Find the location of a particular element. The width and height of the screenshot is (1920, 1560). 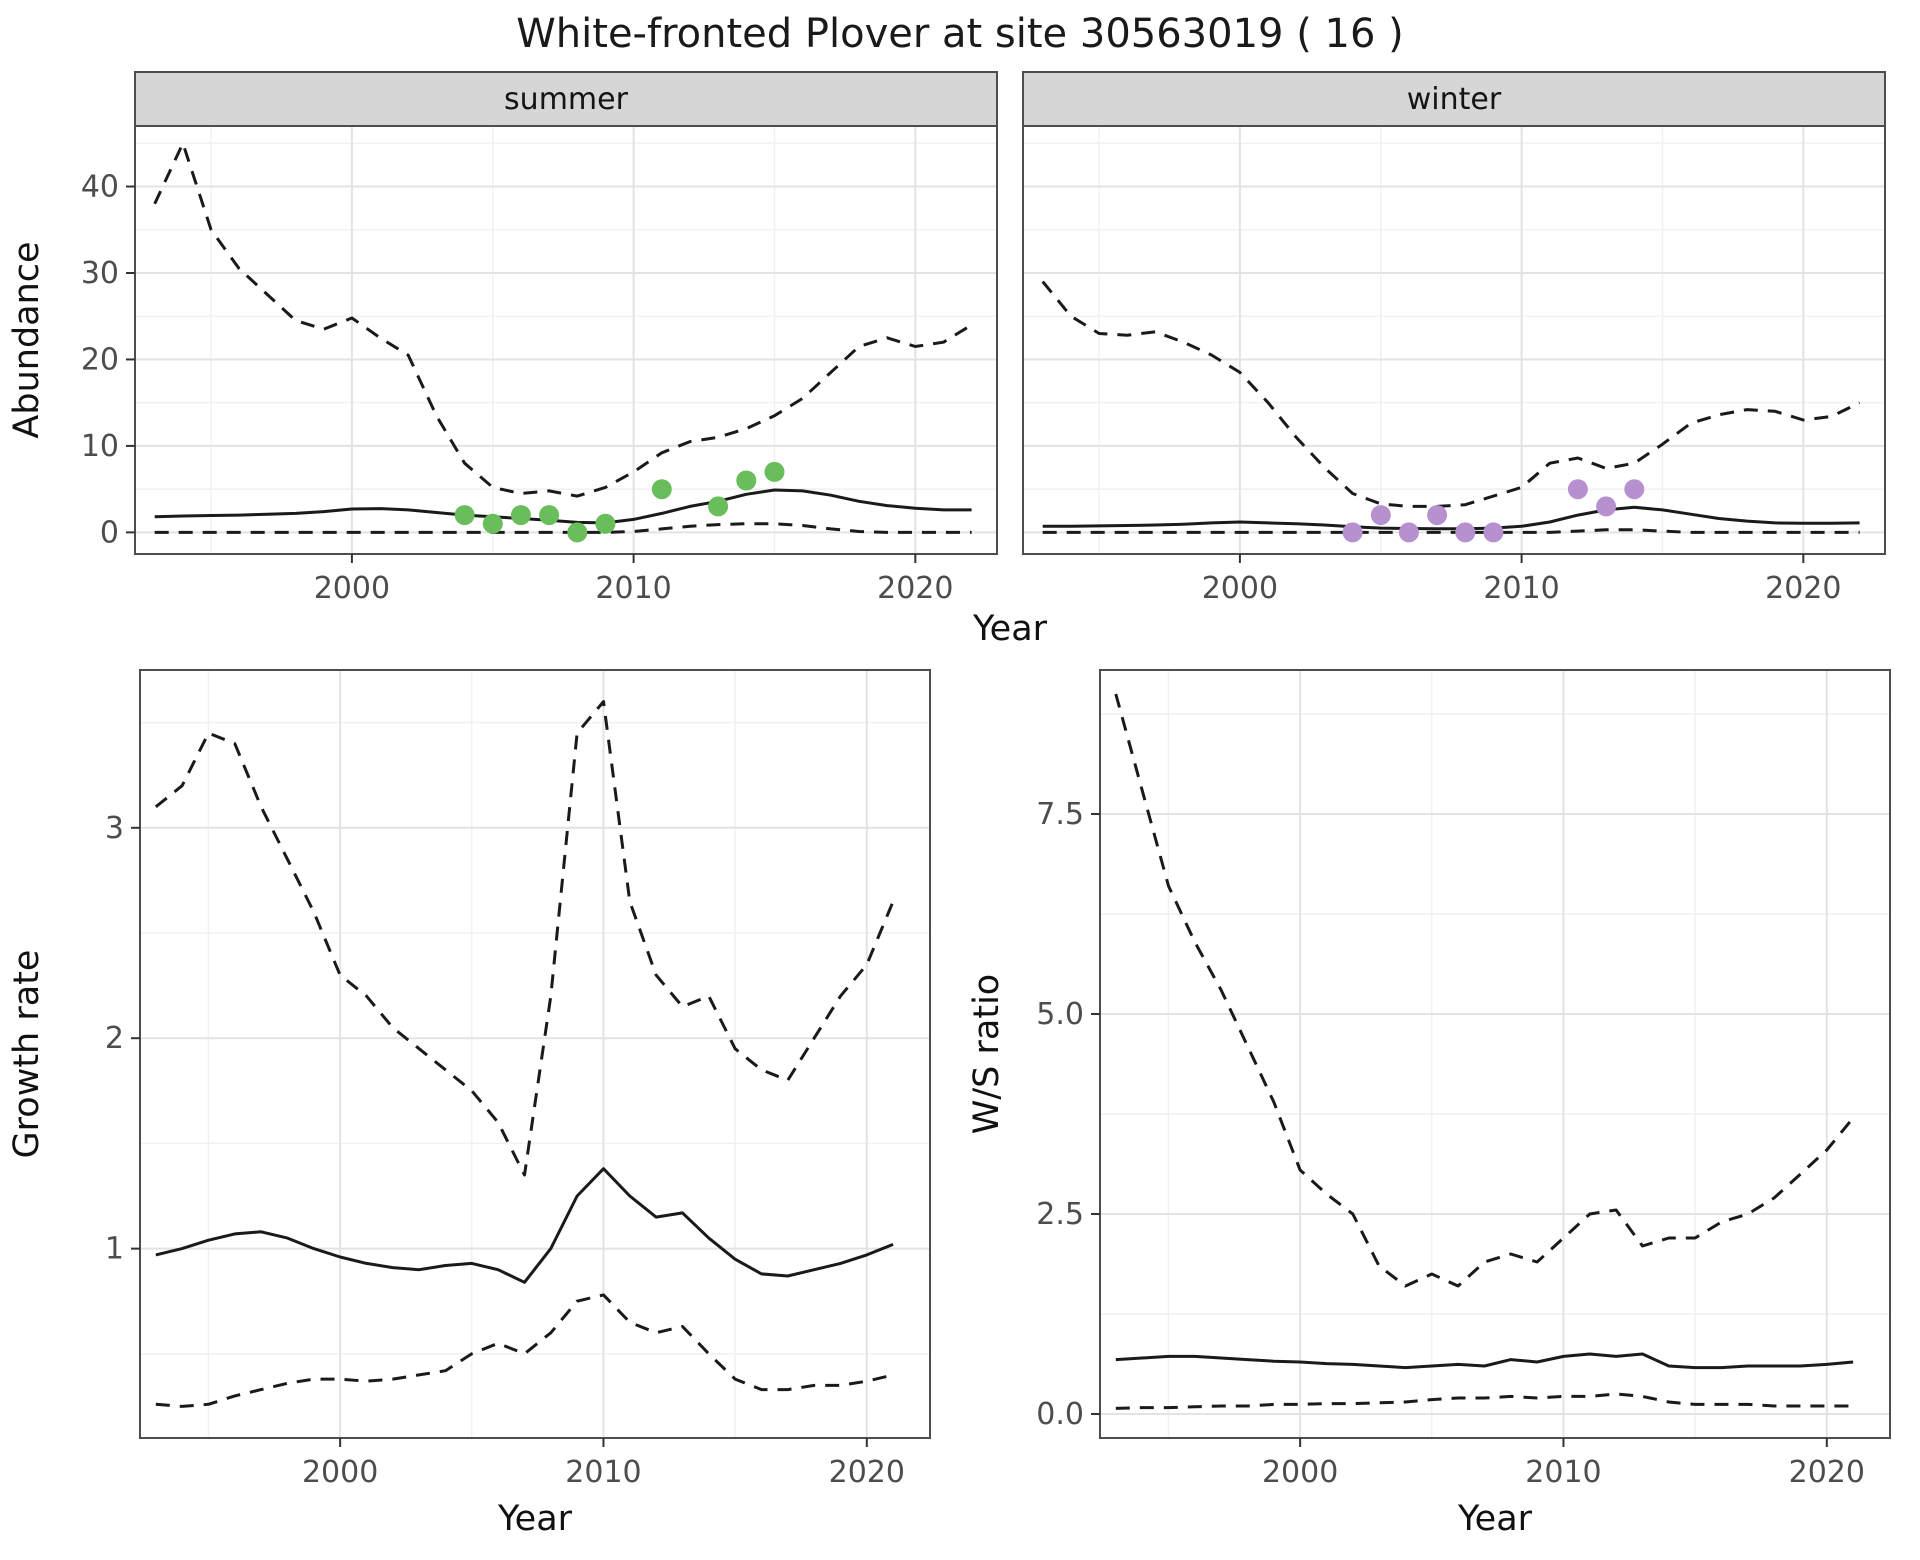

y-tick-label: 0.0 is located at coordinates (1060, 1414).